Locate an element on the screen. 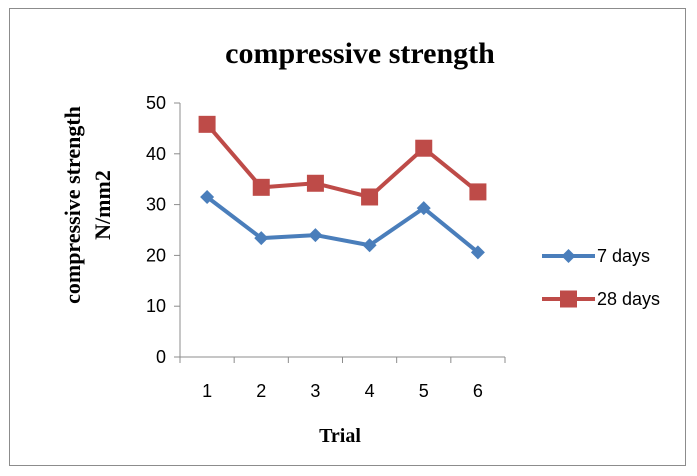 The height and width of the screenshot is (476, 697). y-tick-label: 50 is located at coordinates (156, 103).